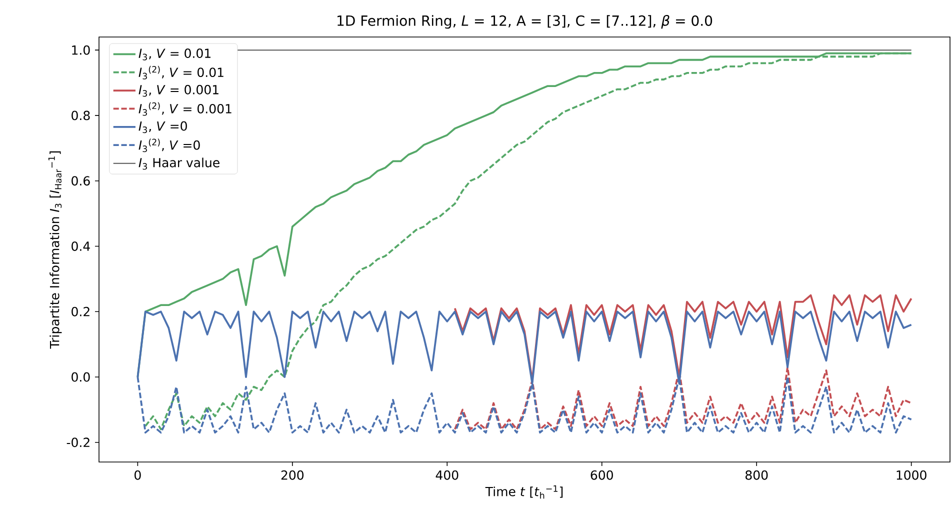  Describe the element at coordinates (179, 164) in the screenshot. I see `legend-label: I$_{3}$ Haar value` at that location.